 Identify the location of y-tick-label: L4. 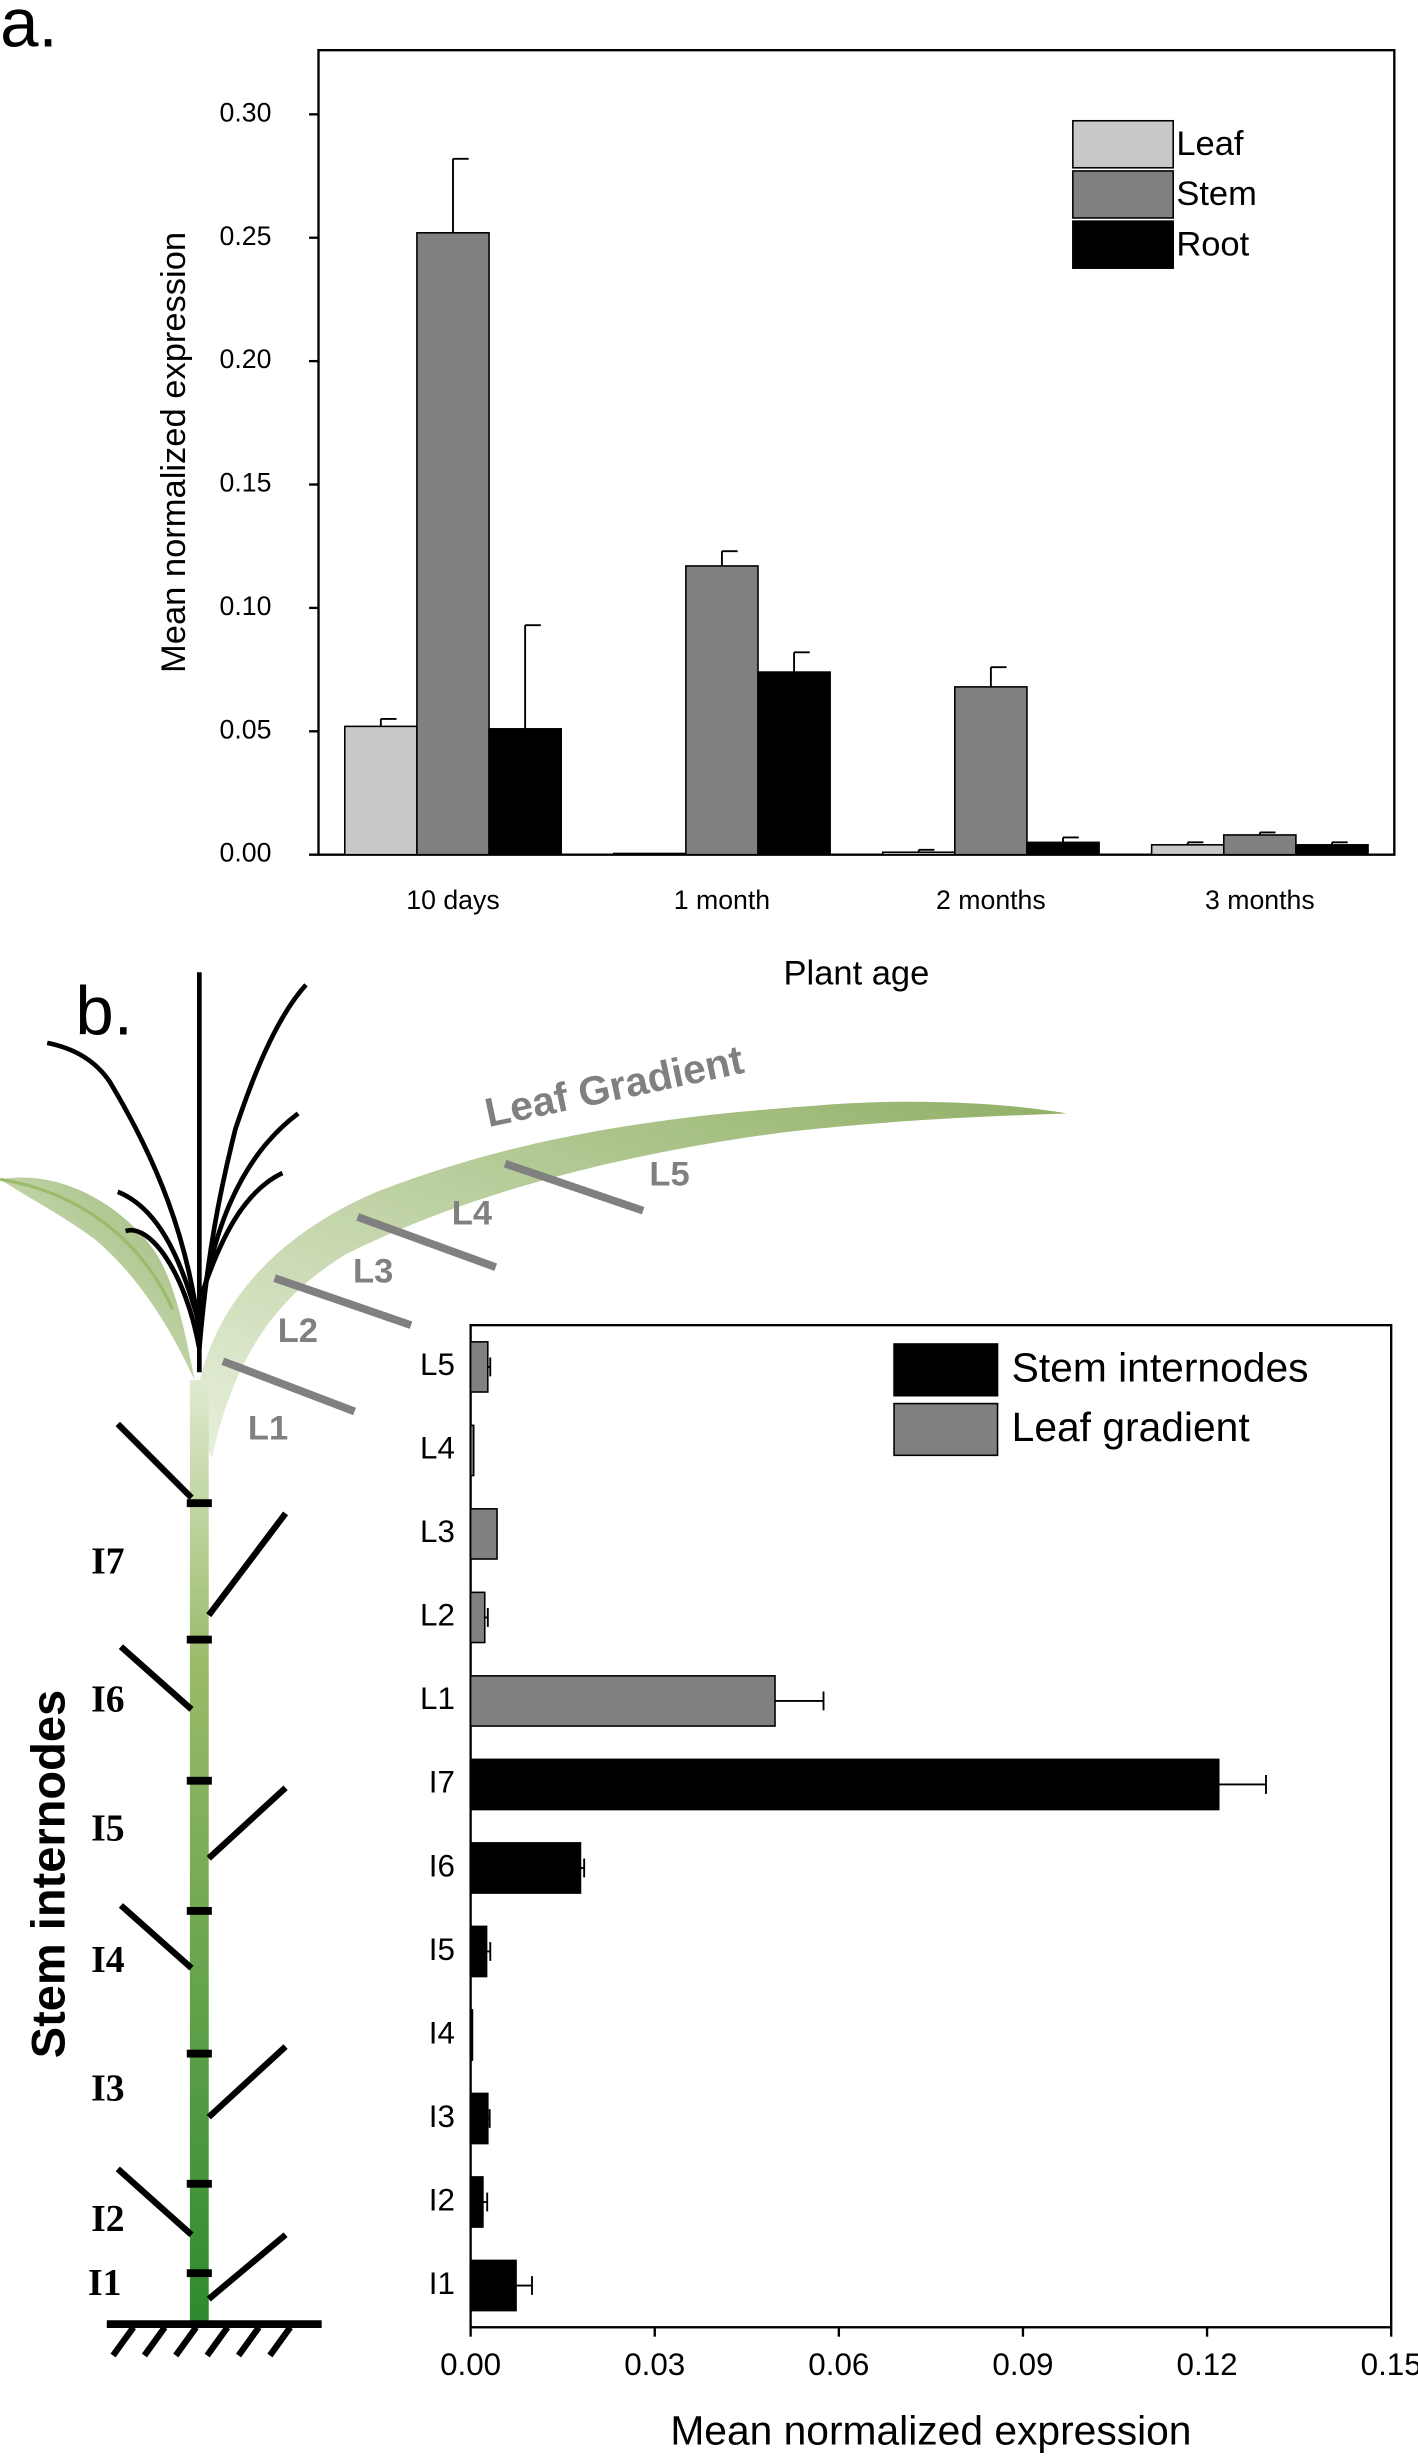
(437, 1448).